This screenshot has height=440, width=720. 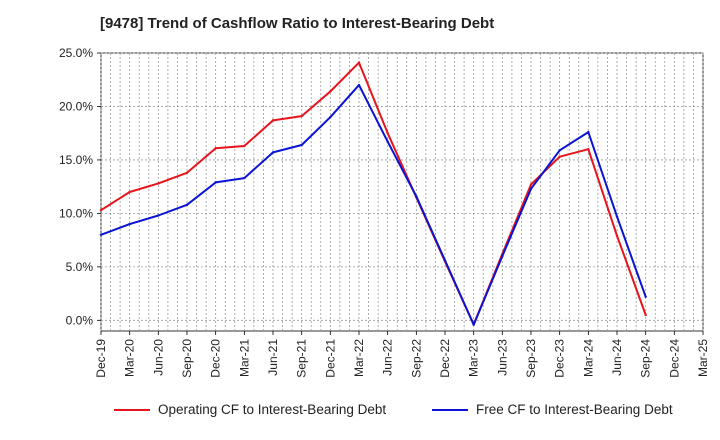 I want to click on x-tick-label: Mar-25, so click(x=703, y=358).